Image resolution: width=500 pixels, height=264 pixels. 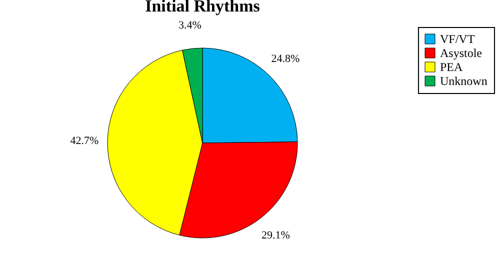 I want to click on data-label: 3.4%, so click(x=190, y=26).